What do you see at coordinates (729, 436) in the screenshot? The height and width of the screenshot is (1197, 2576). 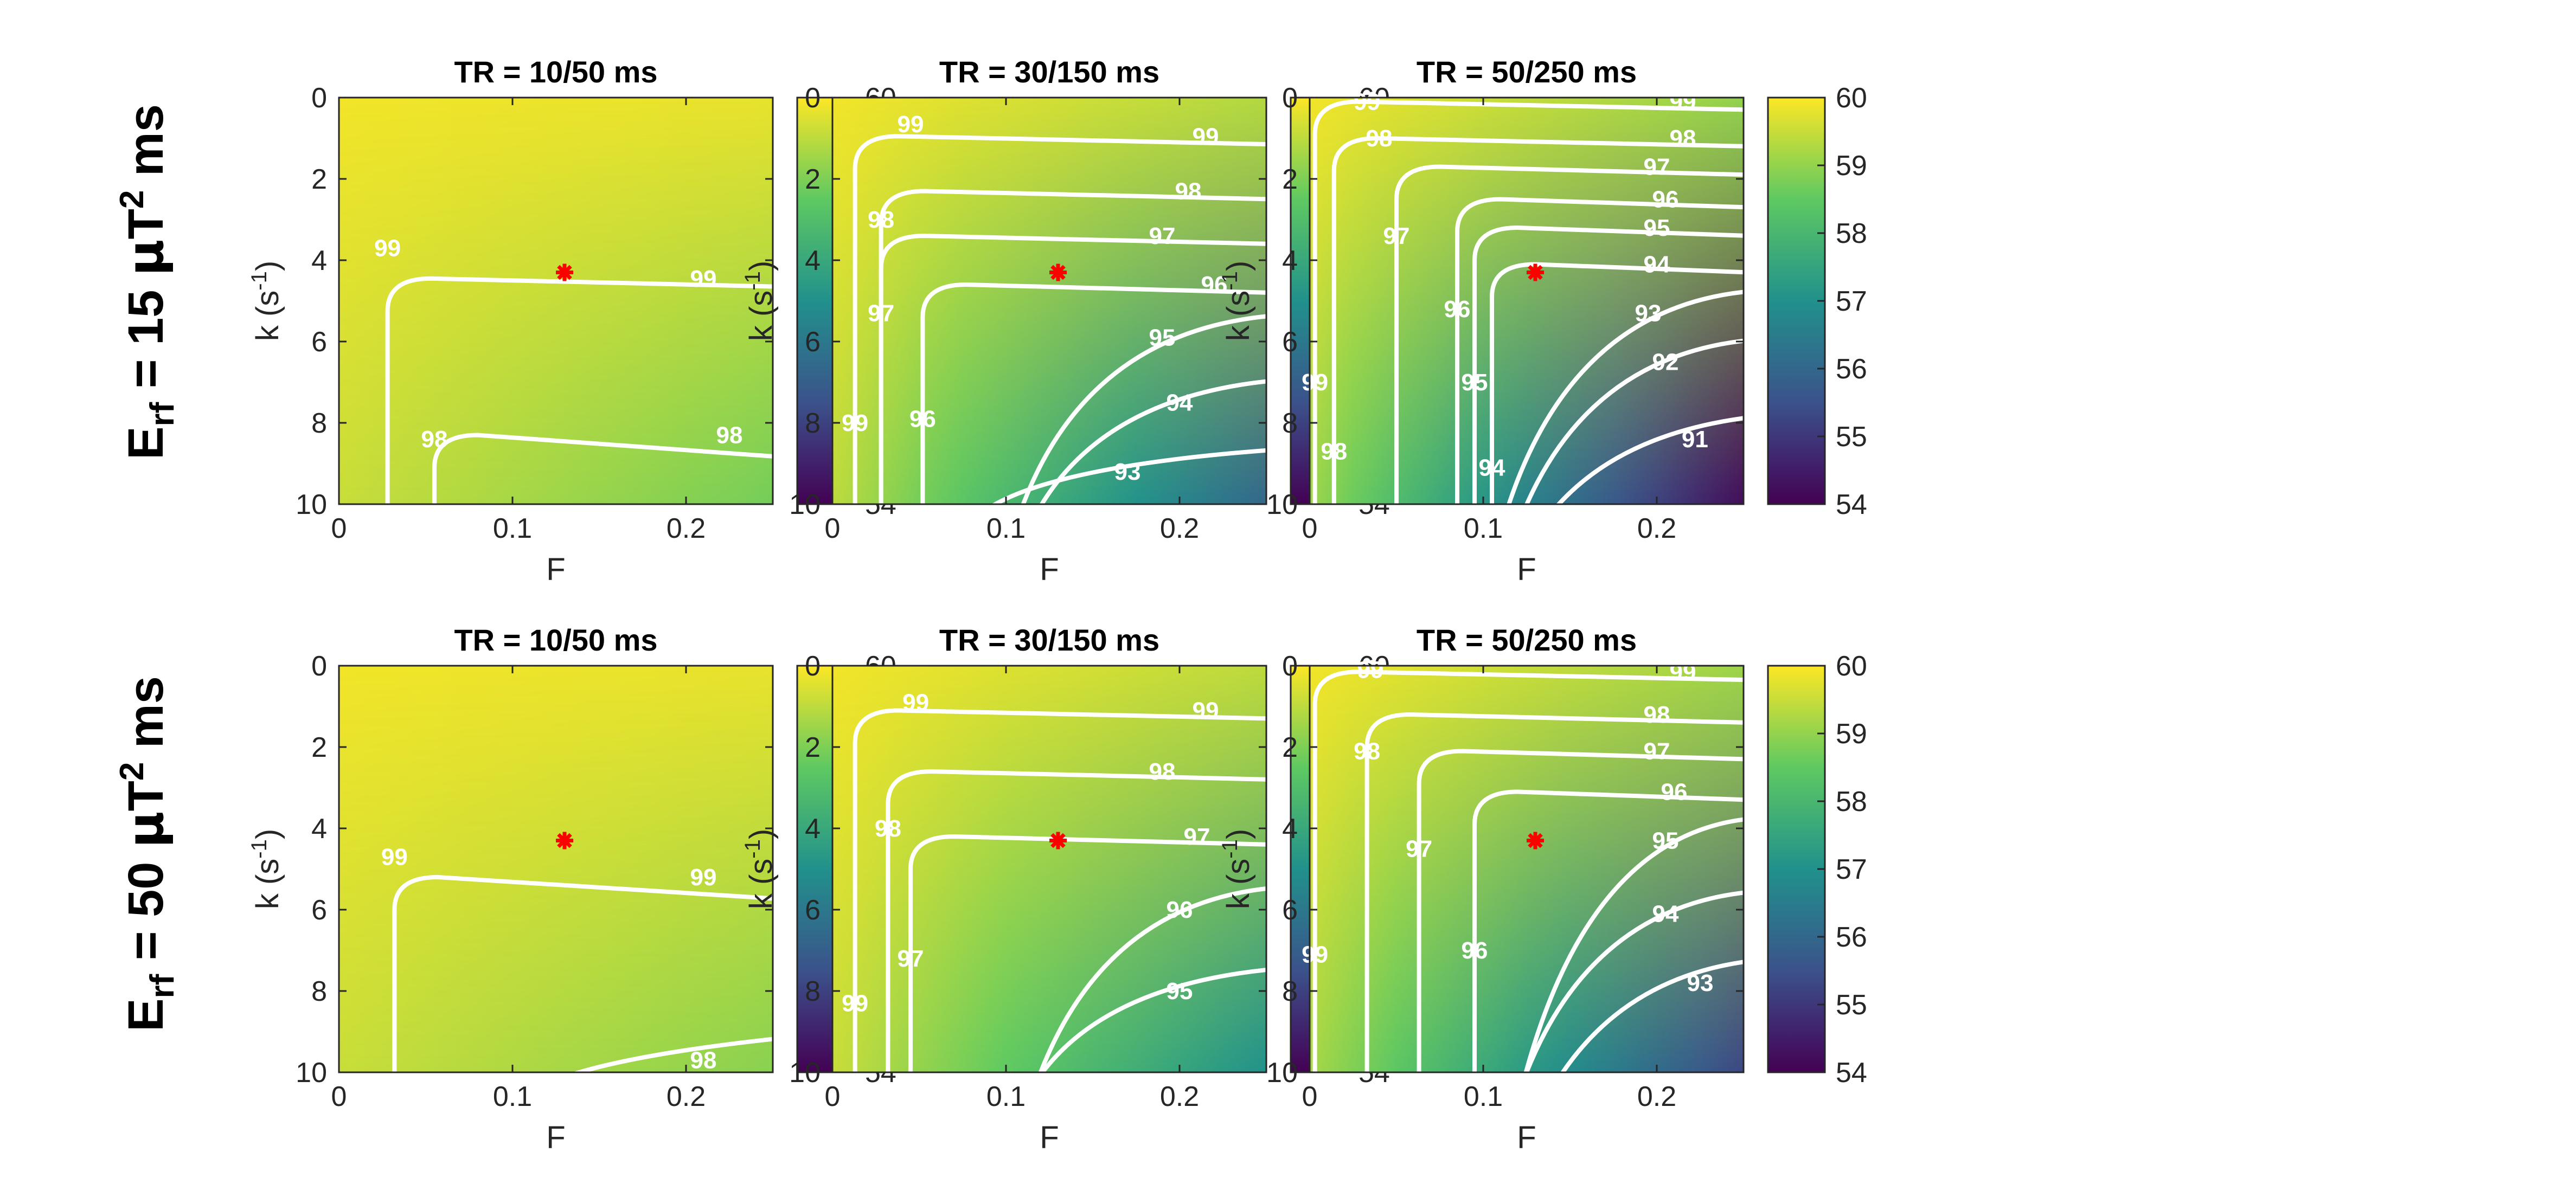 I see `panel-1-contour-label-98-2: 98` at bounding box center [729, 436].